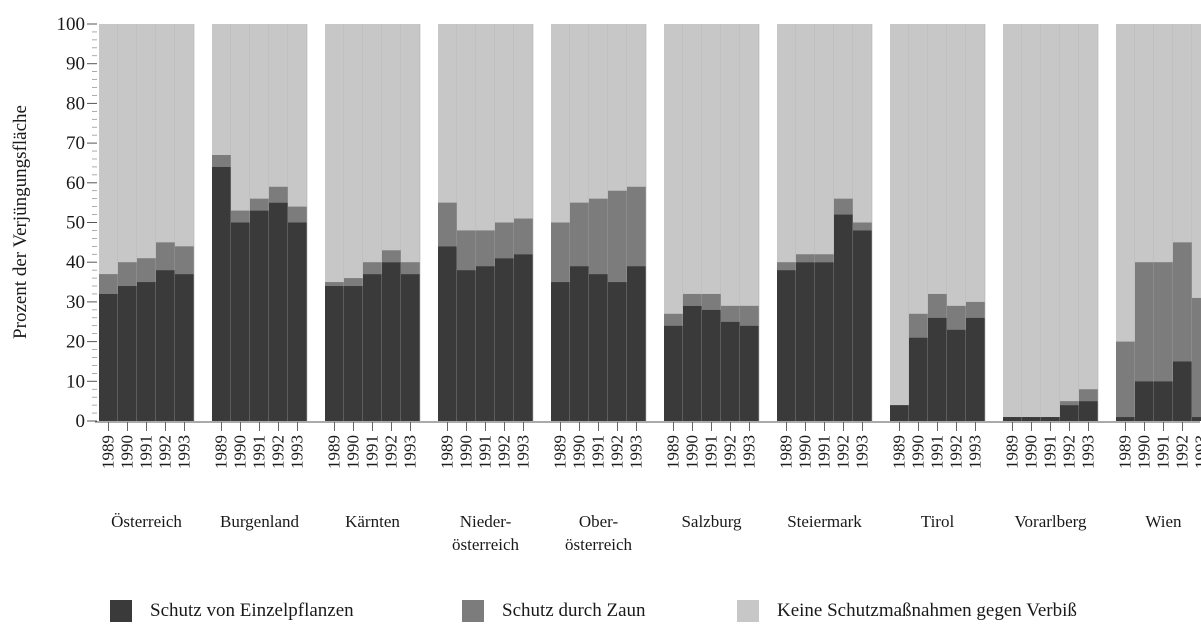  What do you see at coordinates (75, 103) in the screenshot?
I see `y-tick-label: 80` at bounding box center [75, 103].